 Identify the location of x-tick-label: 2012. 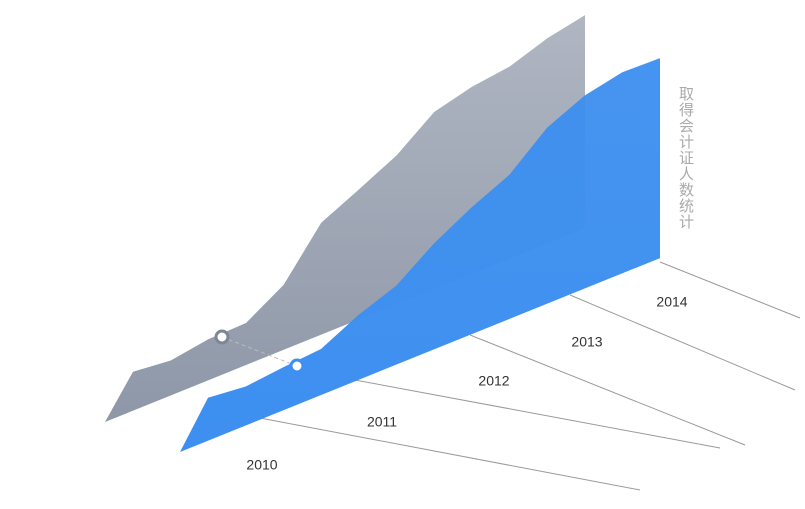
(493, 381).